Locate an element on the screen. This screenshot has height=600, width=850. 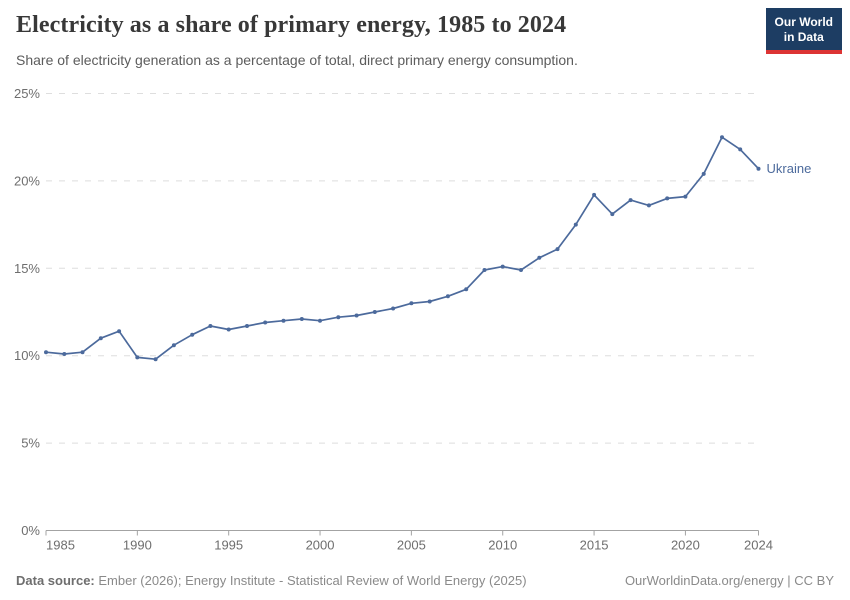
y-tick-label: 20% is located at coordinates (27, 180).